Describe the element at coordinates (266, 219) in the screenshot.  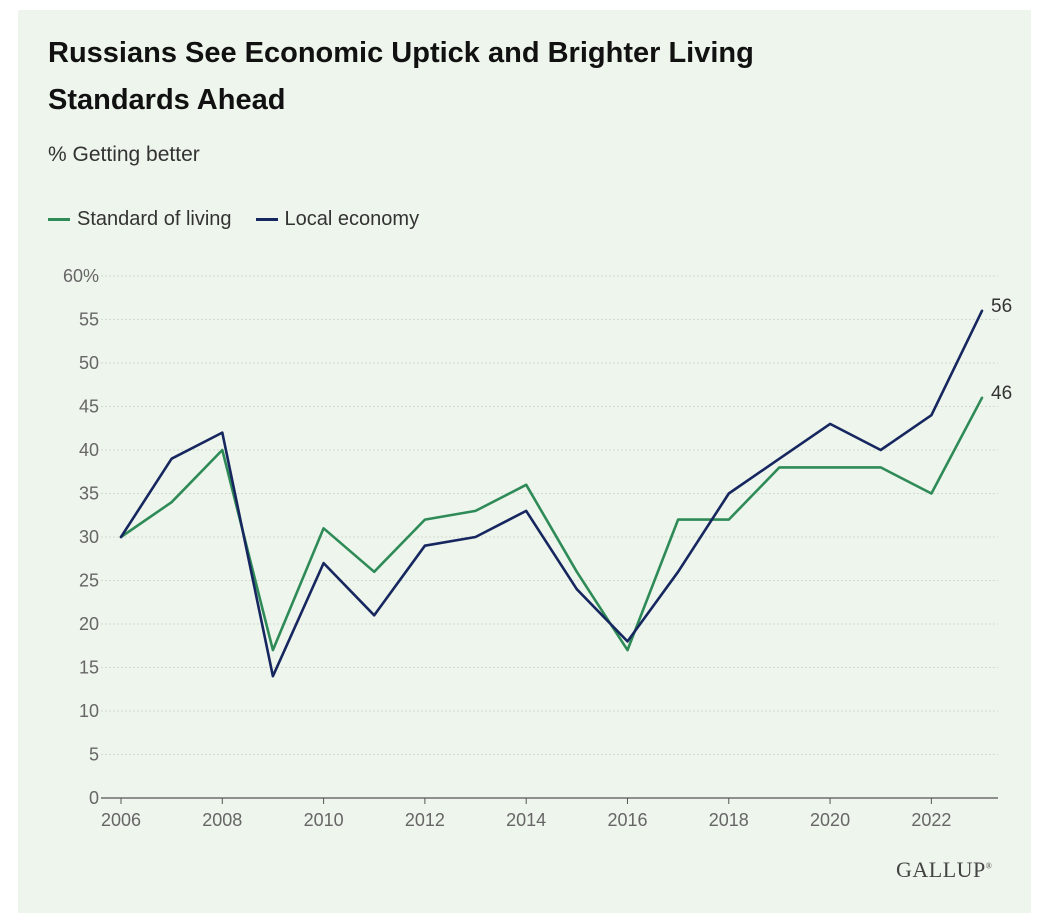
I see `legend-swatch-local-economy` at that location.